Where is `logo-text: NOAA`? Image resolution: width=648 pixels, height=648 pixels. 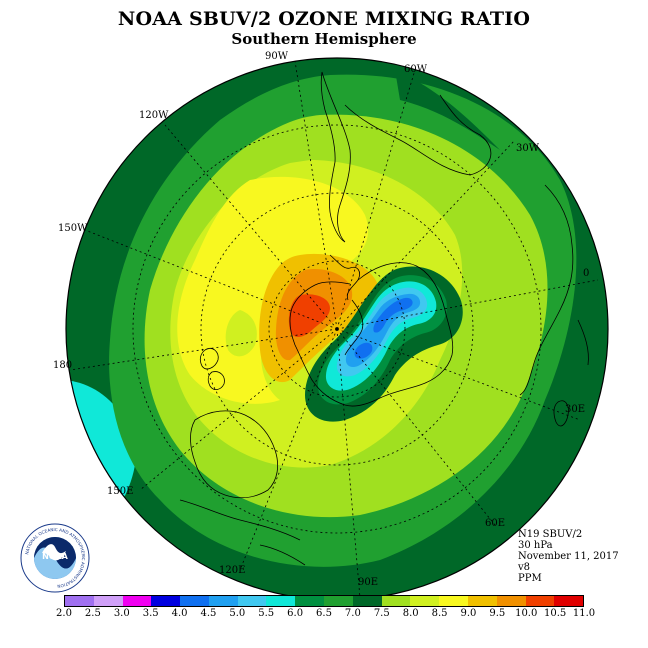 logo-text: NOAA is located at coordinates (55, 556).